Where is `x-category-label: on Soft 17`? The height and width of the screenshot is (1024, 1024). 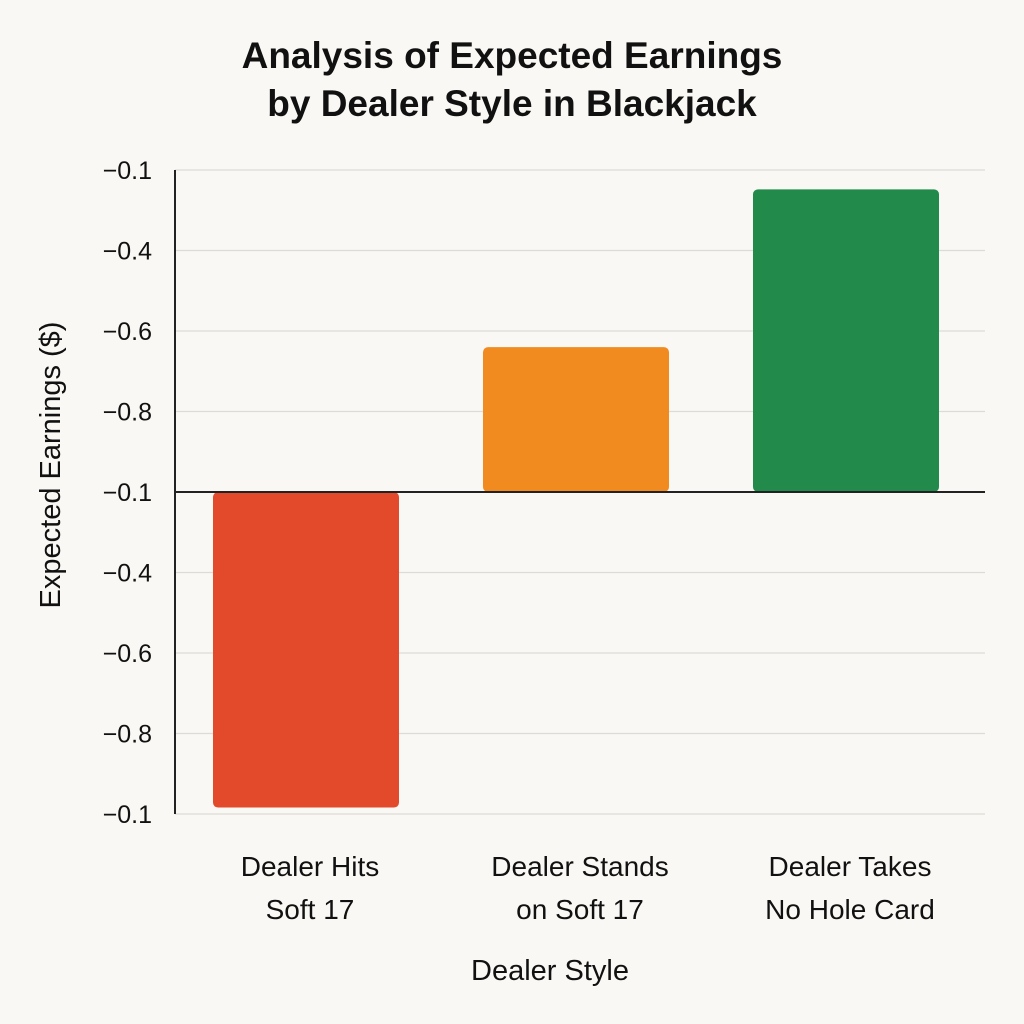 x-category-label: on Soft 17 is located at coordinates (580, 909).